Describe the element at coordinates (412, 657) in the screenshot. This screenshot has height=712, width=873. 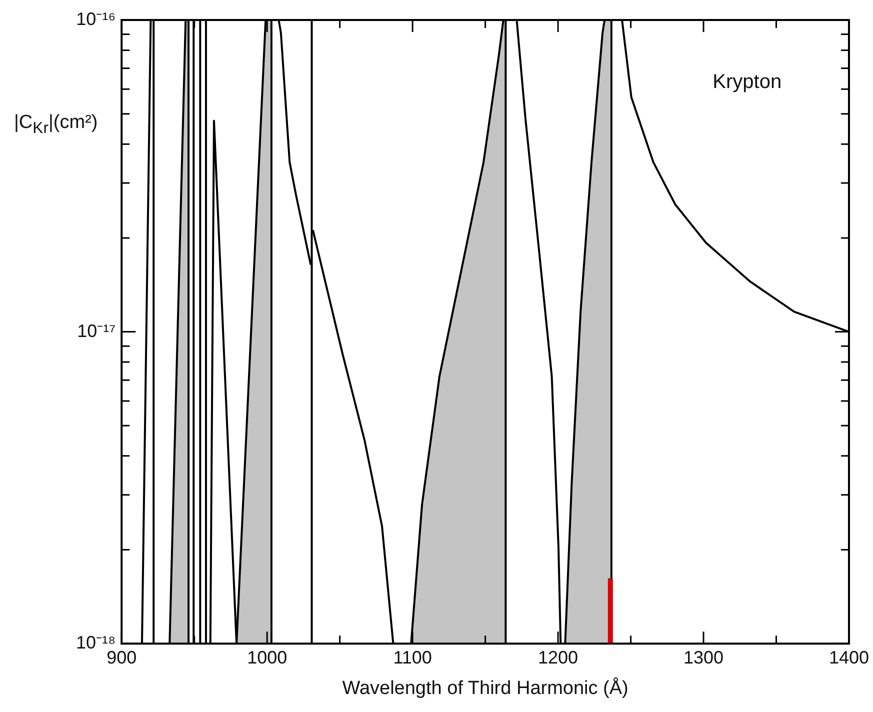
I see `x-tick-label: 1100` at that location.